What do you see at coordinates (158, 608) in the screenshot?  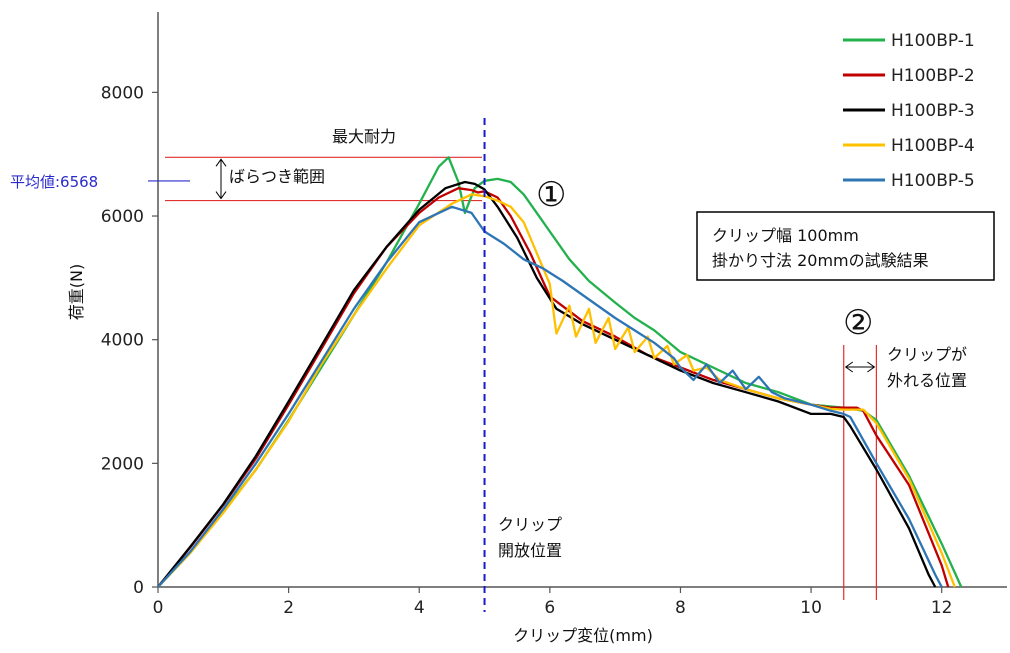 I see `x-tick-label-0: 0` at bounding box center [158, 608].